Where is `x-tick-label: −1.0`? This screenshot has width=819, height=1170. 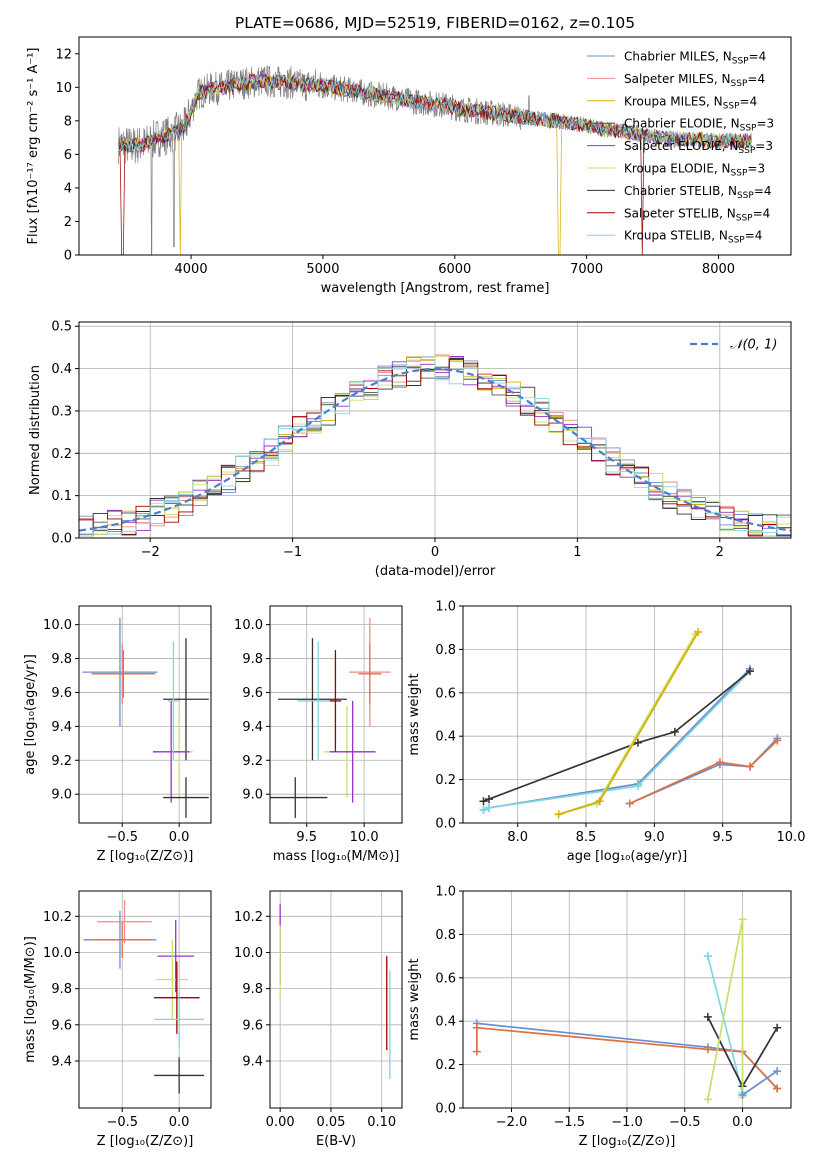
x-tick-label: −1.0 is located at coordinates (627, 1122).